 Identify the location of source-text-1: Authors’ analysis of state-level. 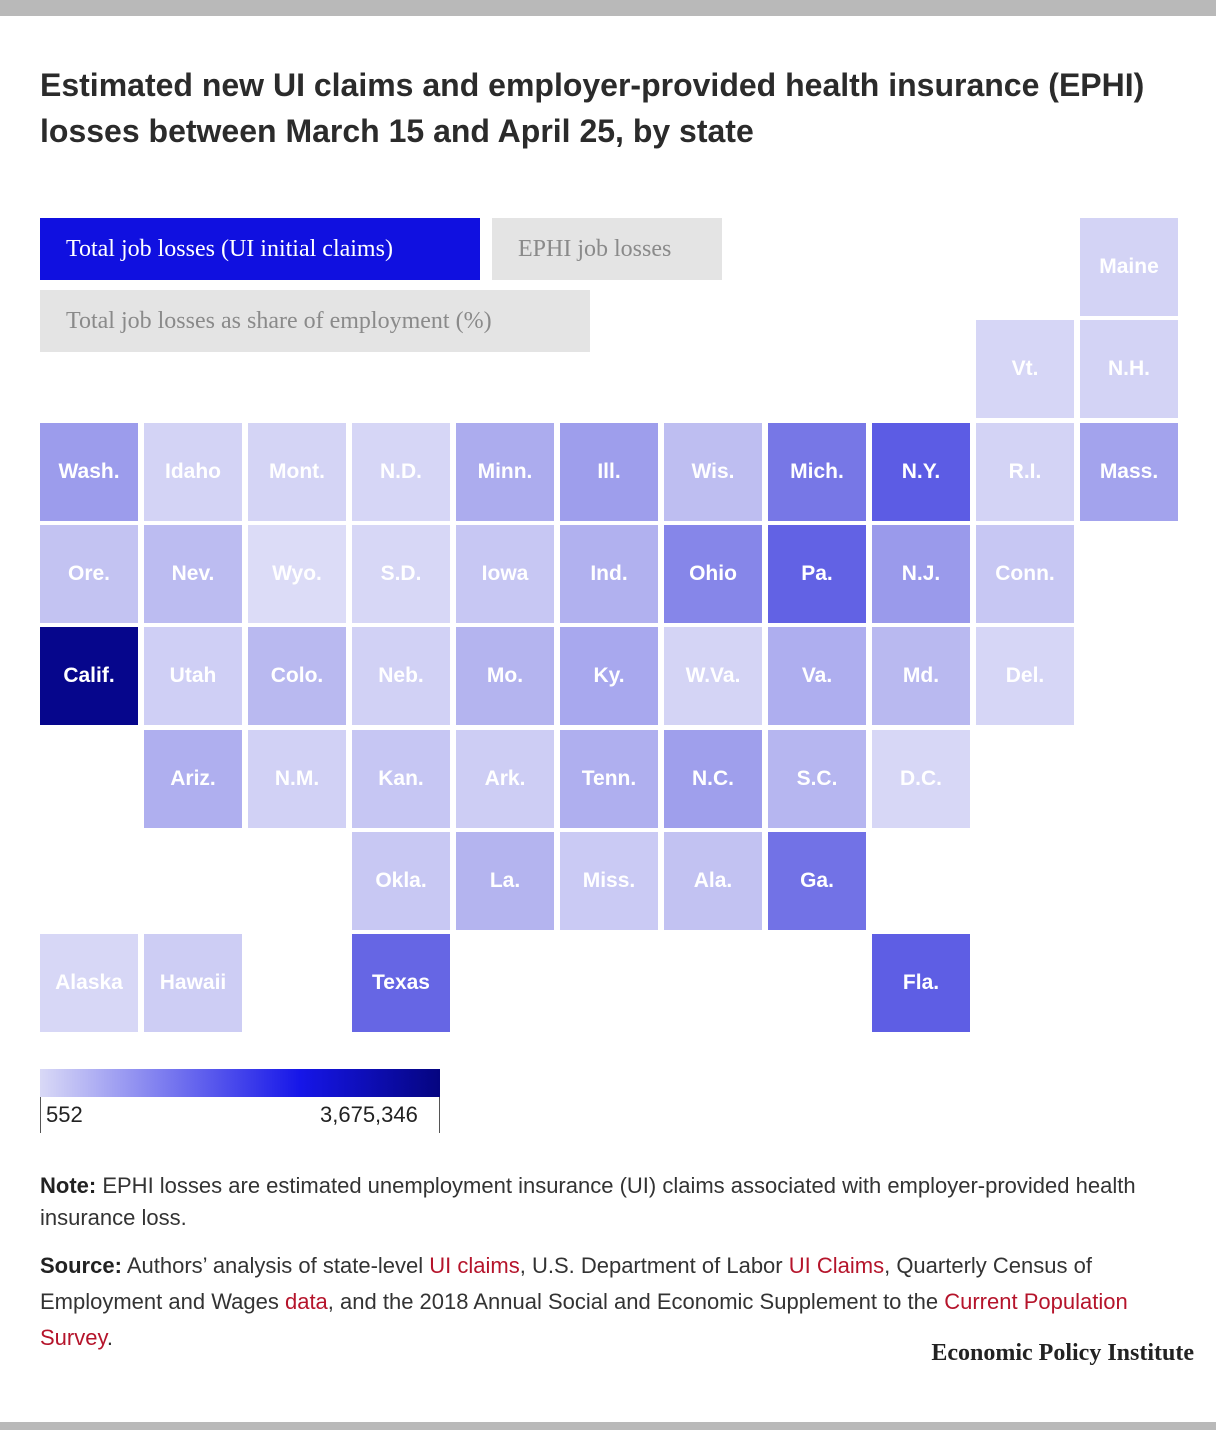
(275, 1265).